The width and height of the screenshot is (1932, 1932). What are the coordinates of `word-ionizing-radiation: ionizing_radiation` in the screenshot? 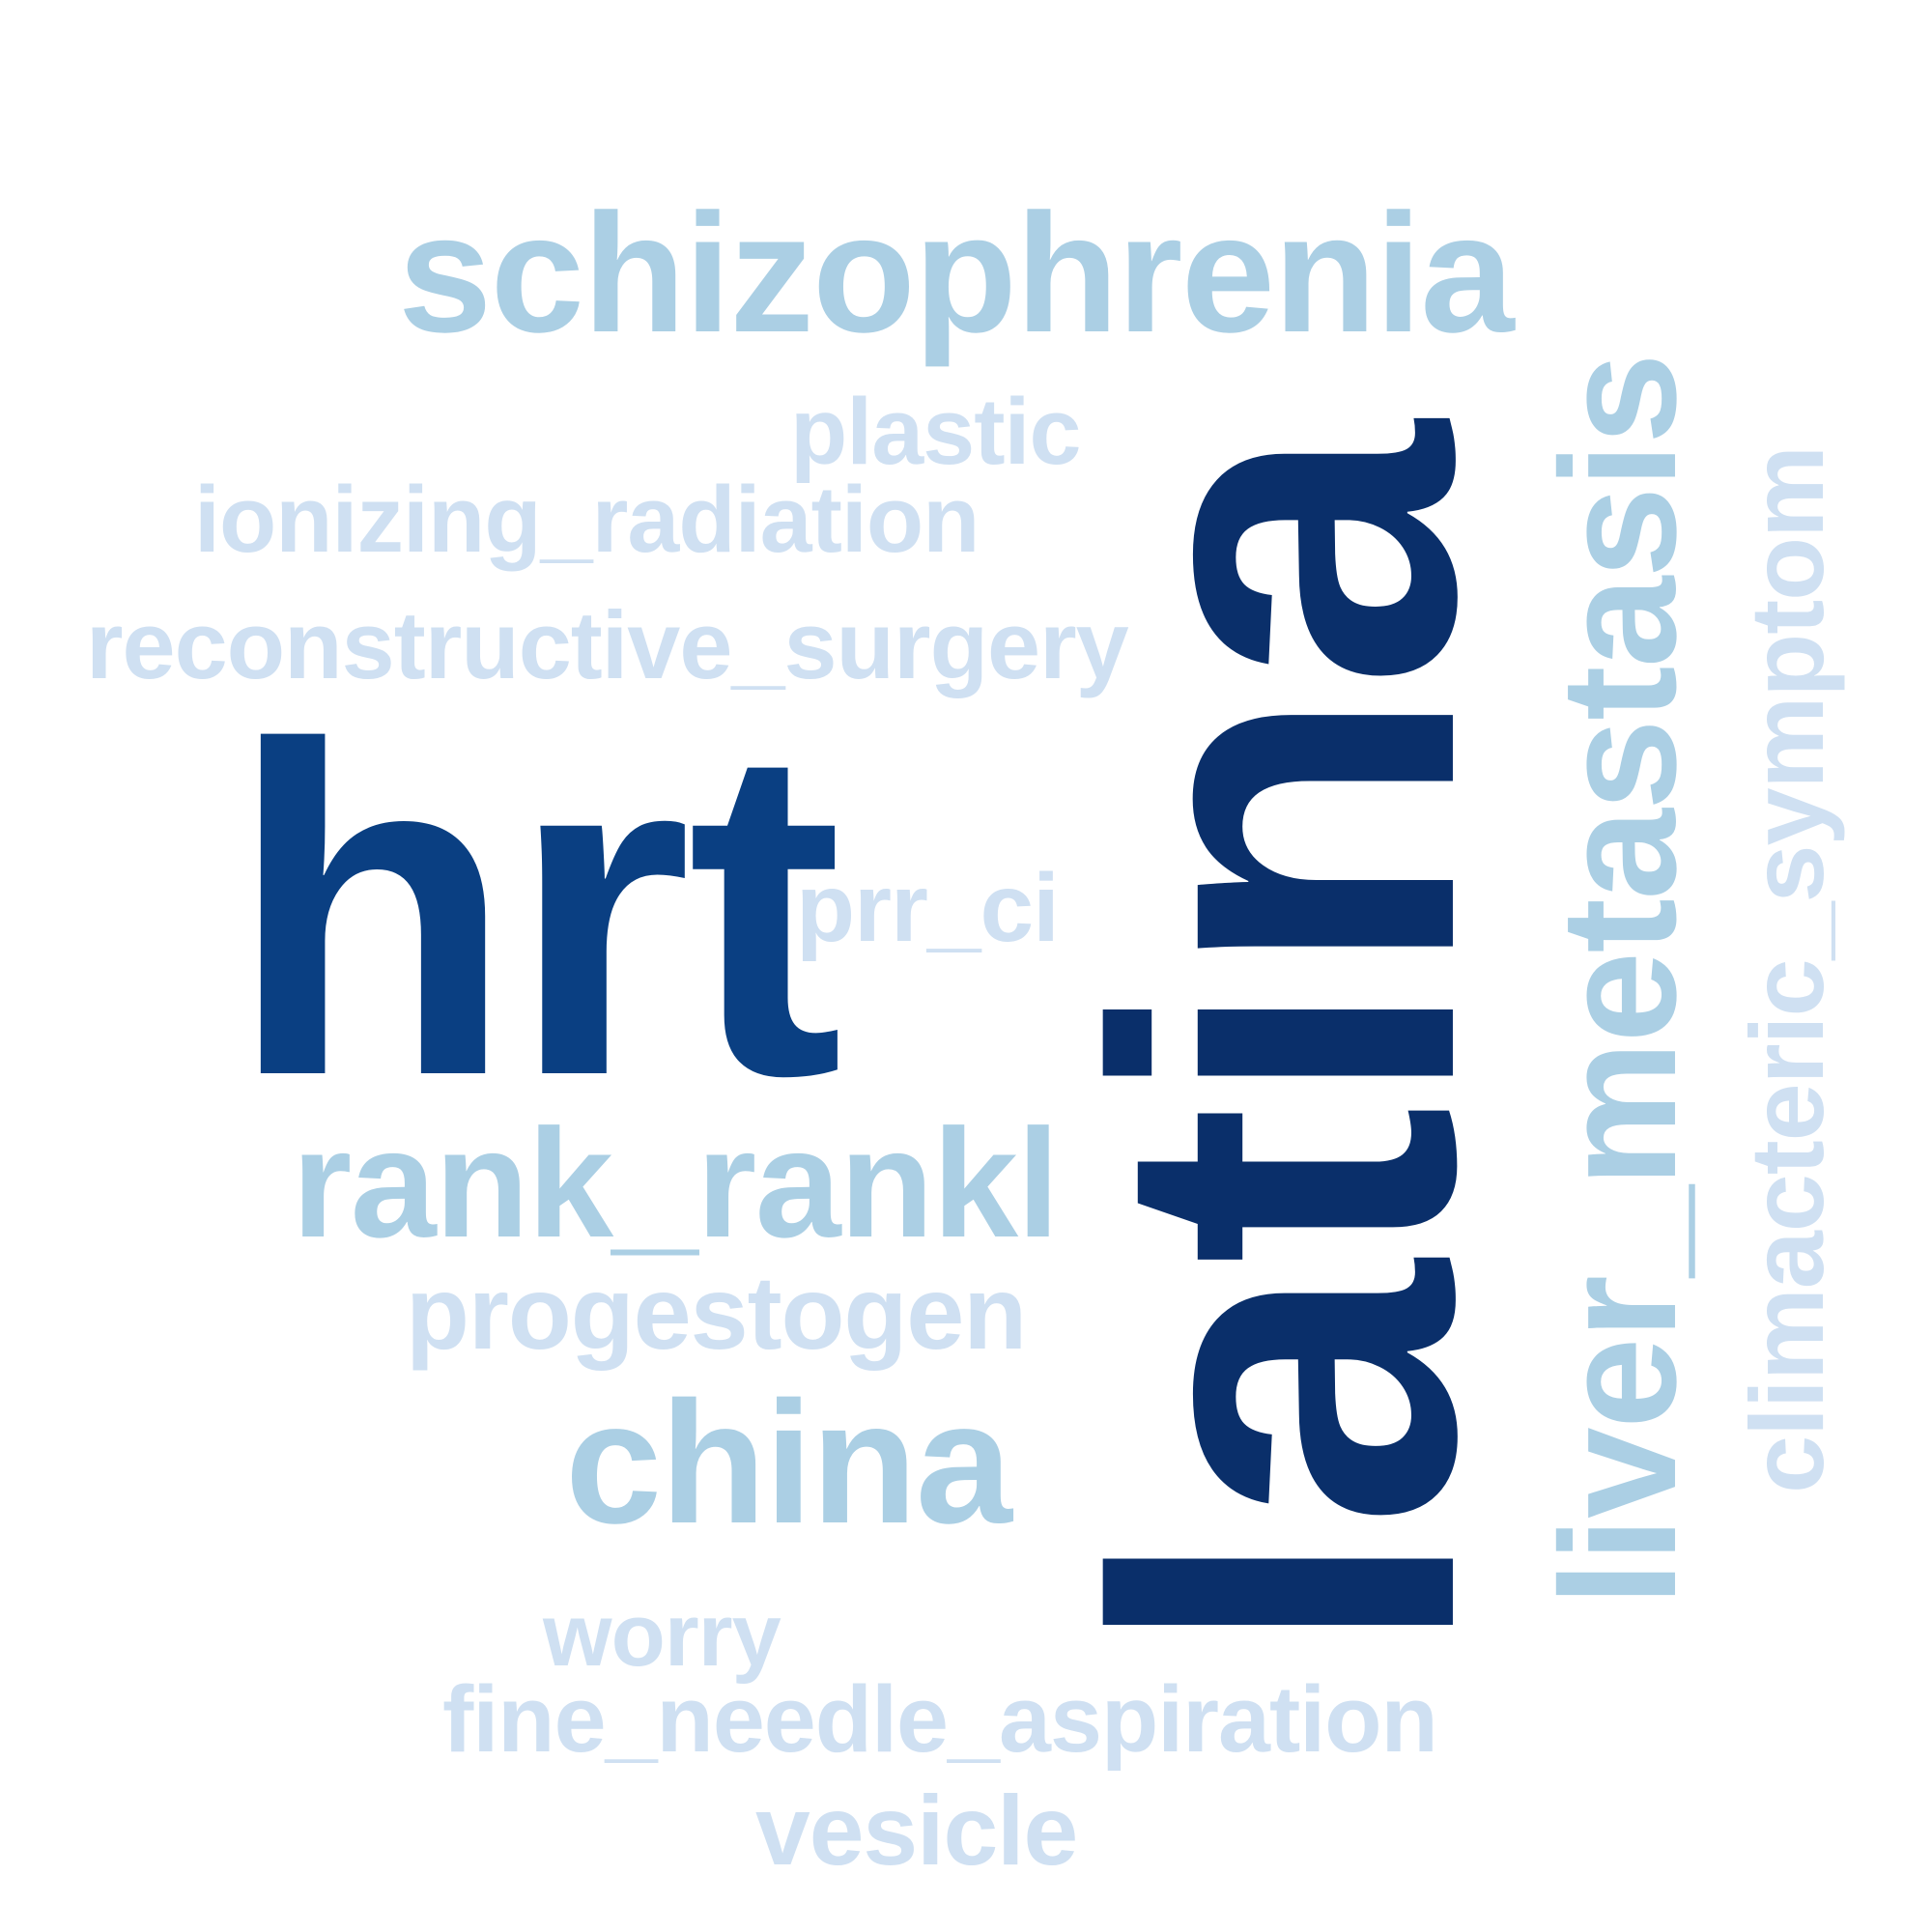 It's located at (587, 519).